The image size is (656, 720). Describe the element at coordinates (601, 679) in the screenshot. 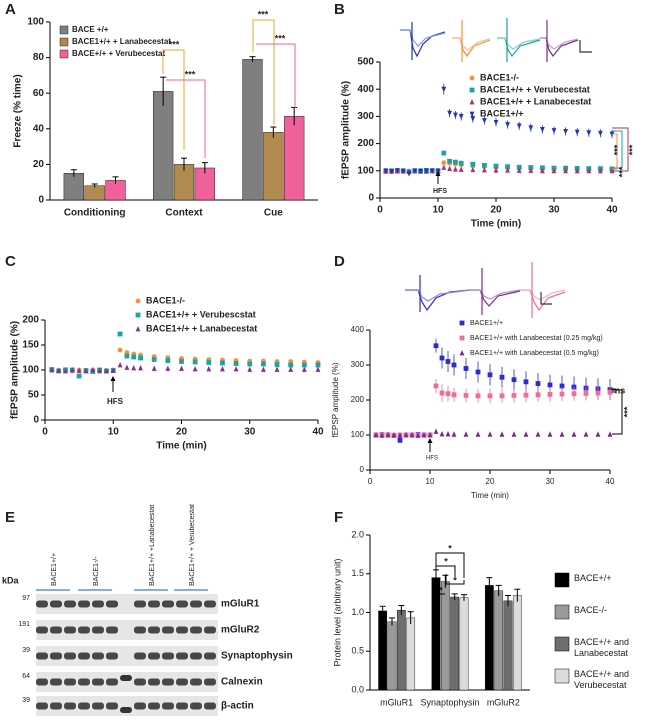

I see `legend-label-box: BACE+/+ and Verubecestat` at that location.